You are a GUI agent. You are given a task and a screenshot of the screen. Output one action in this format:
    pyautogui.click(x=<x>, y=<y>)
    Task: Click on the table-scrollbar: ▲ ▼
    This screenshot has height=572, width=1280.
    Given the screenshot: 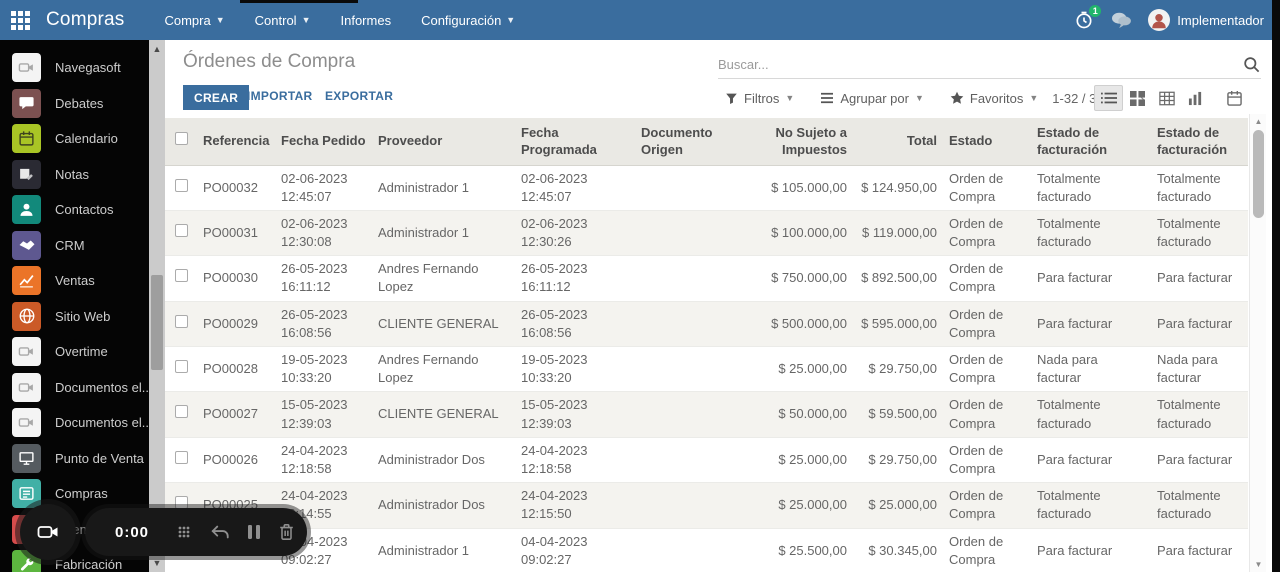 What is the action you would take?
    pyautogui.click(x=1257, y=343)
    